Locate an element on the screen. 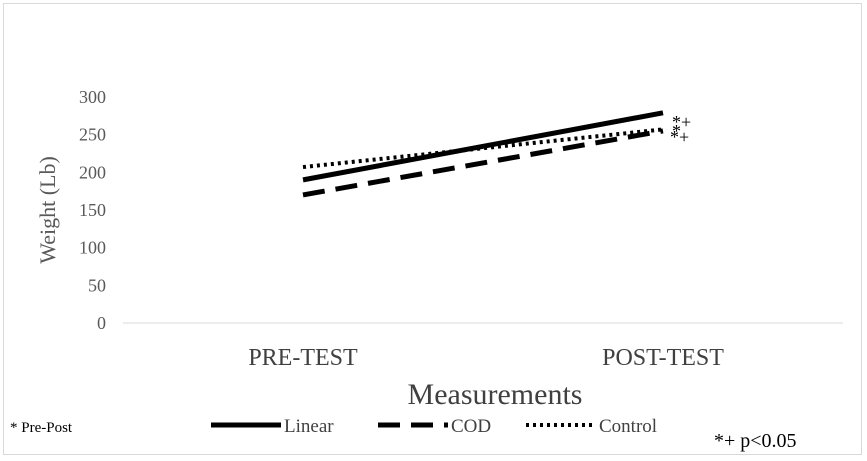  x-tick-label: PRE-TEST is located at coordinates (303, 358).